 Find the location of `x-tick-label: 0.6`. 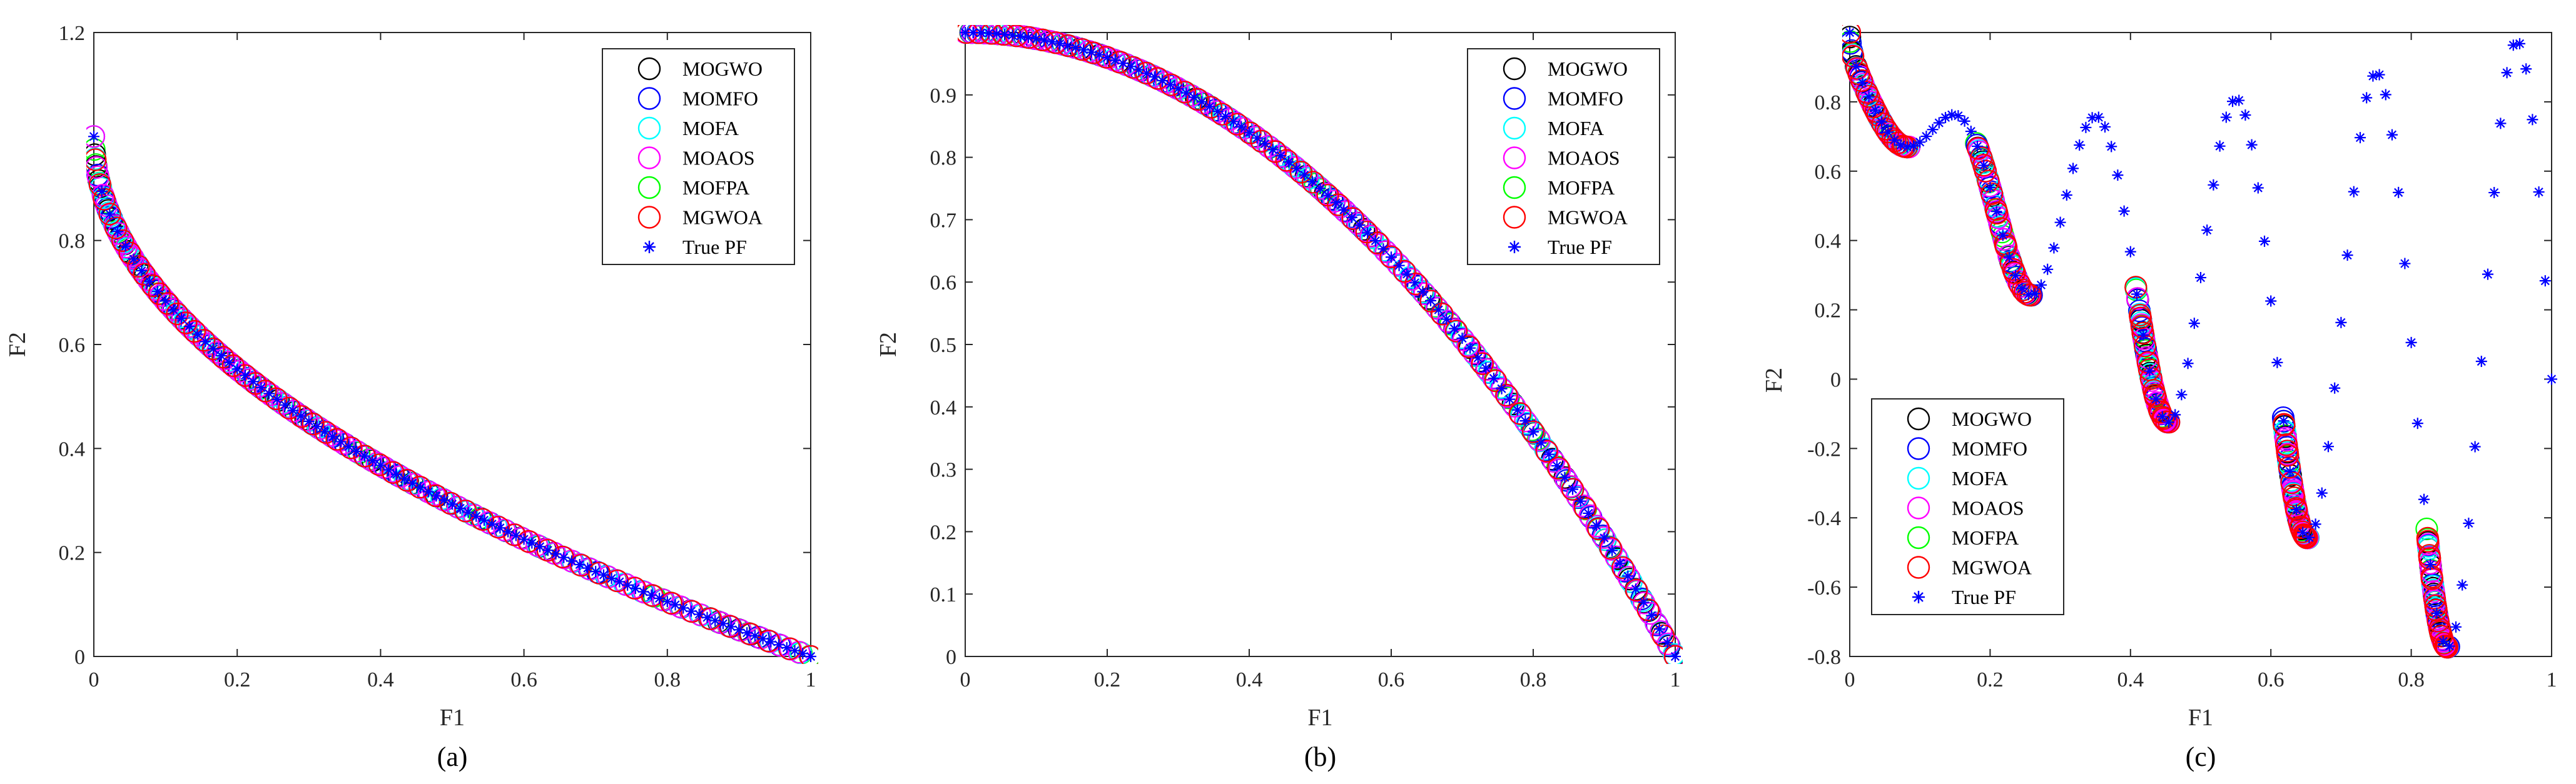

x-tick-label: 0.6 is located at coordinates (2271, 679).